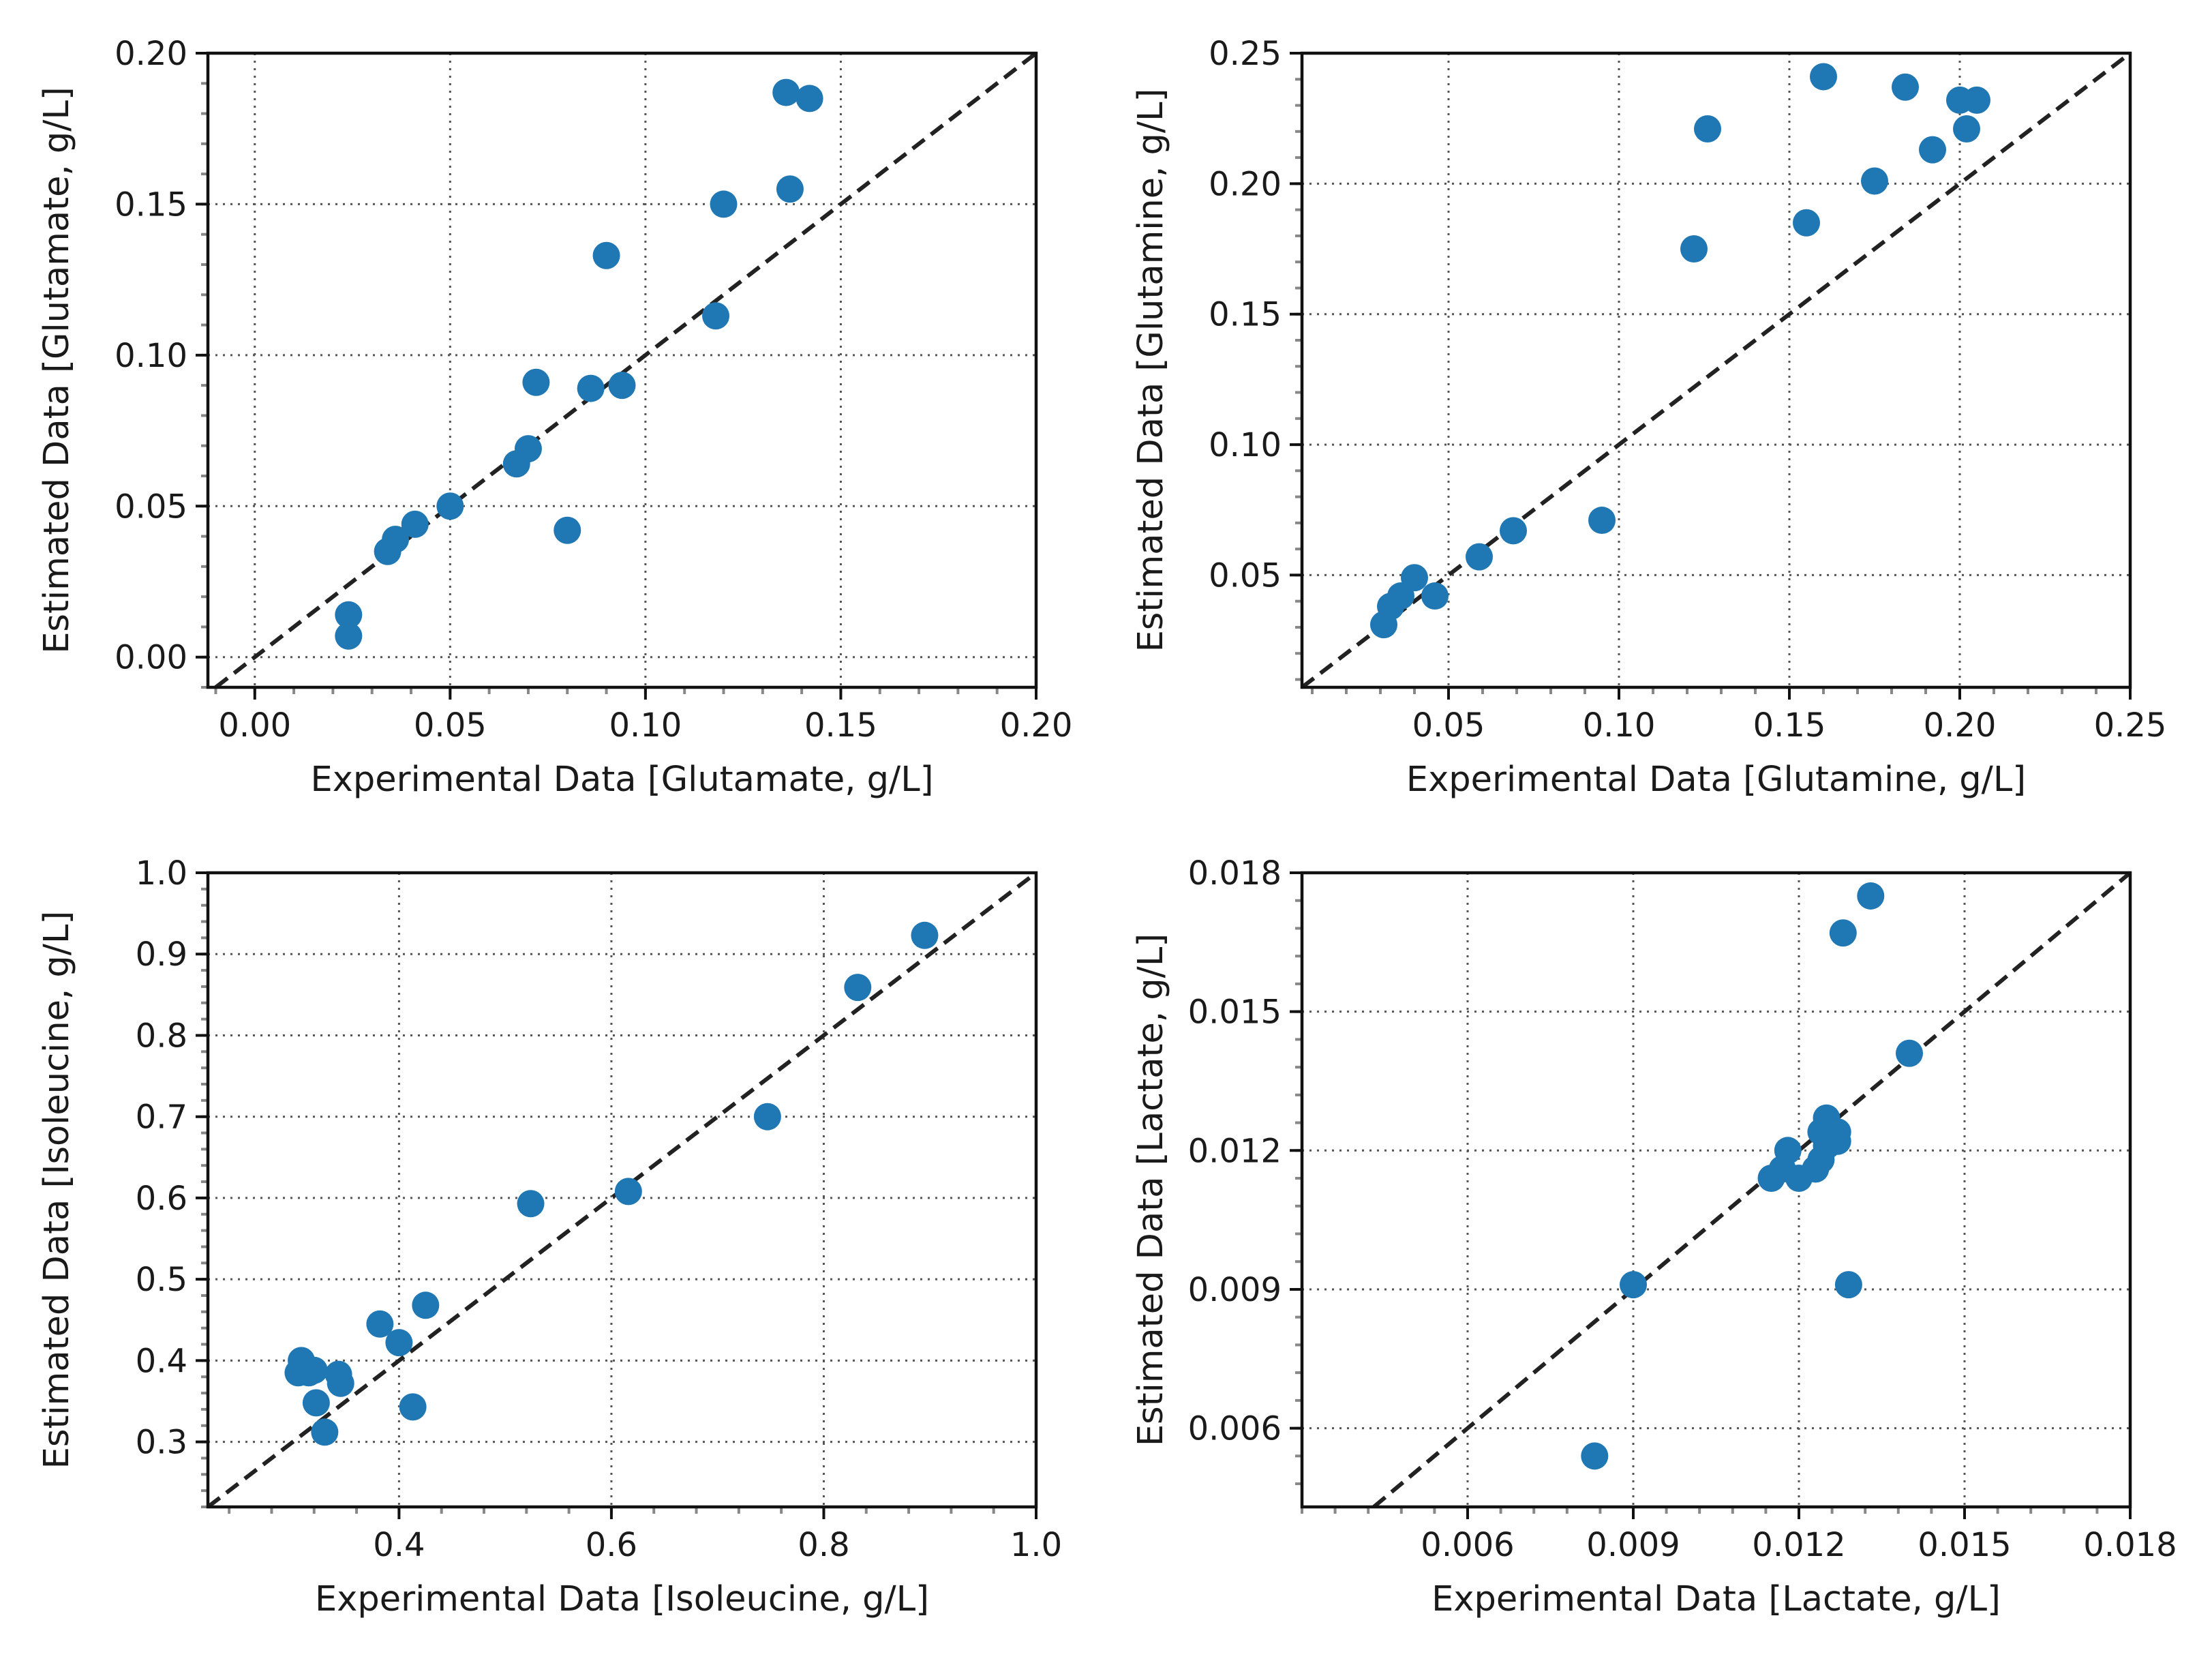 The height and width of the screenshot is (1661, 2212). I want to click on x-axis-label: Experimental Data [Isoleucine, g/L], so click(622, 1599).